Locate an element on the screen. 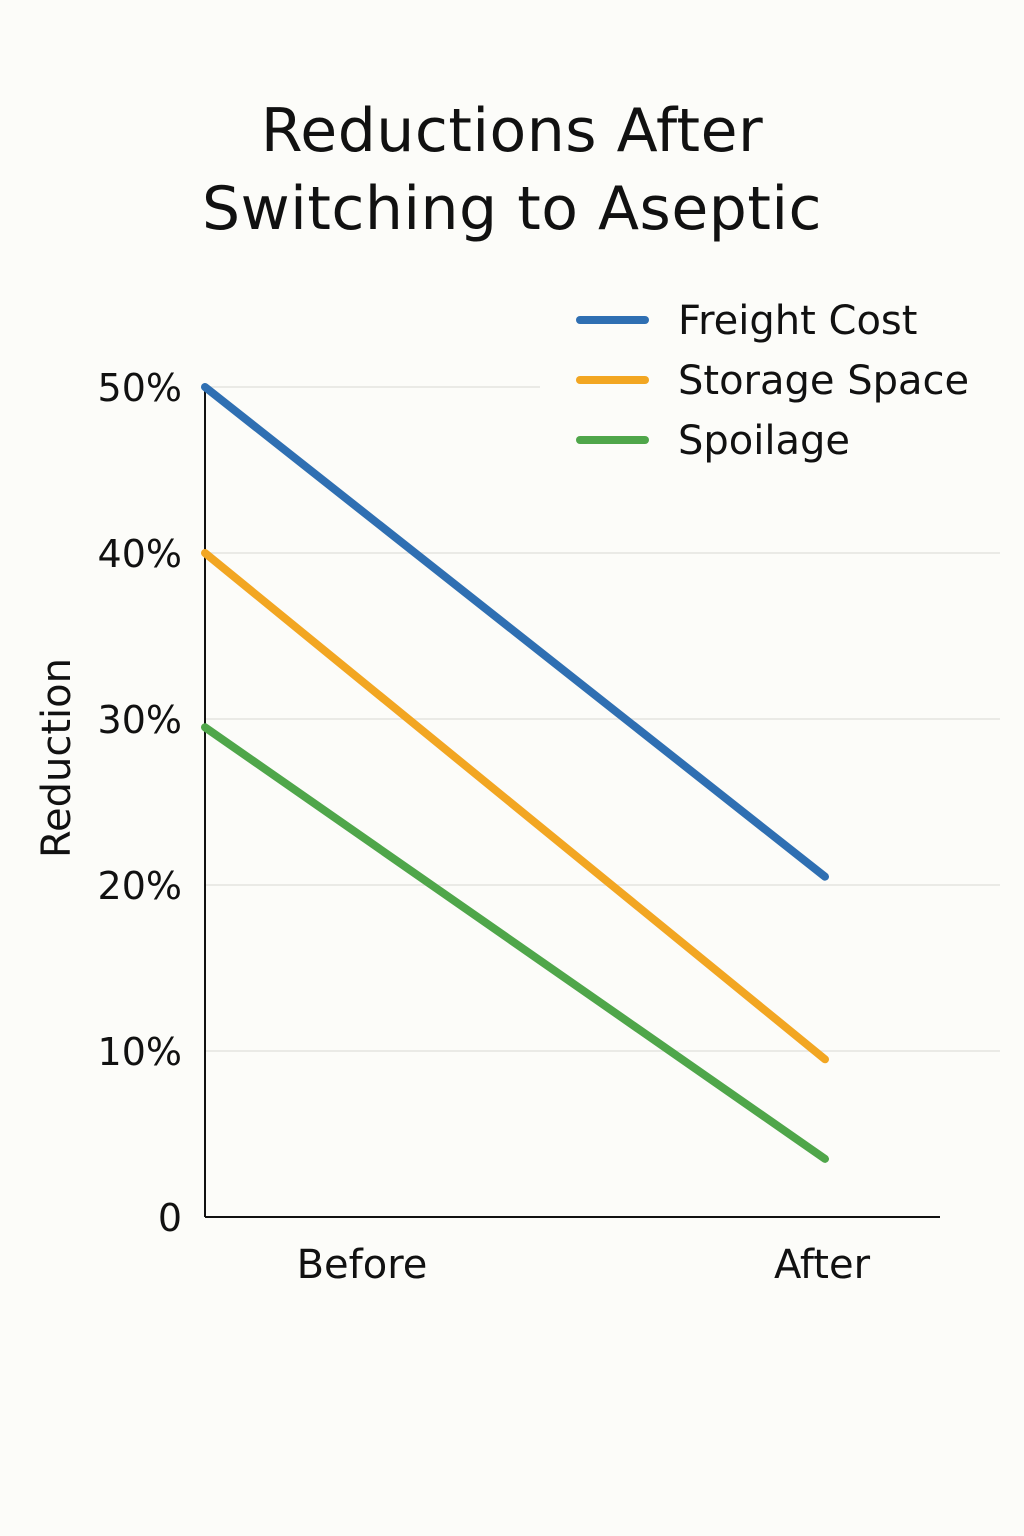 The width and height of the screenshot is (1024, 1536). legend: Freight Cost Storage Space Spoilage is located at coordinates (772, 381).